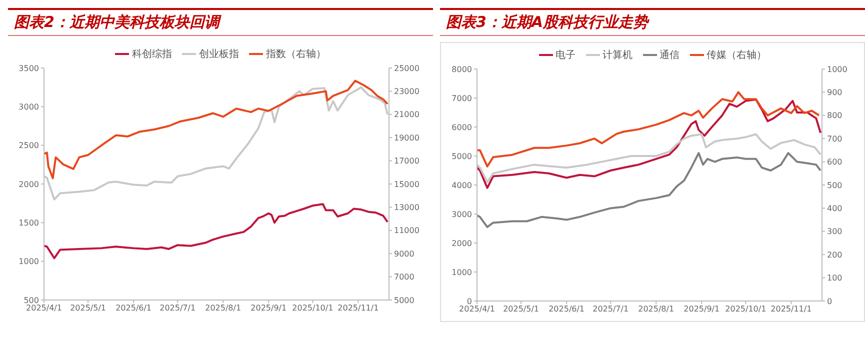 This screenshot has width=865, height=346. Describe the element at coordinates (407, 231) in the screenshot. I see `y2-tick-label: 11000` at that location.